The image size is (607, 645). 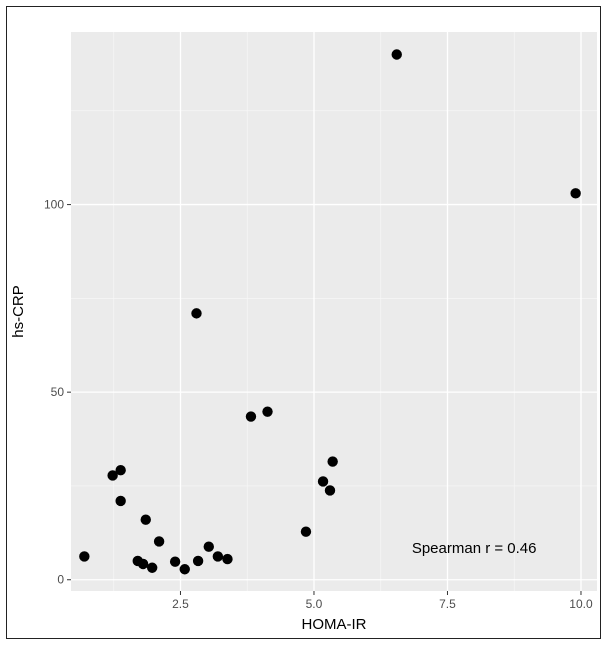 I want to click on y-tick-label: 100, so click(x=54, y=205).